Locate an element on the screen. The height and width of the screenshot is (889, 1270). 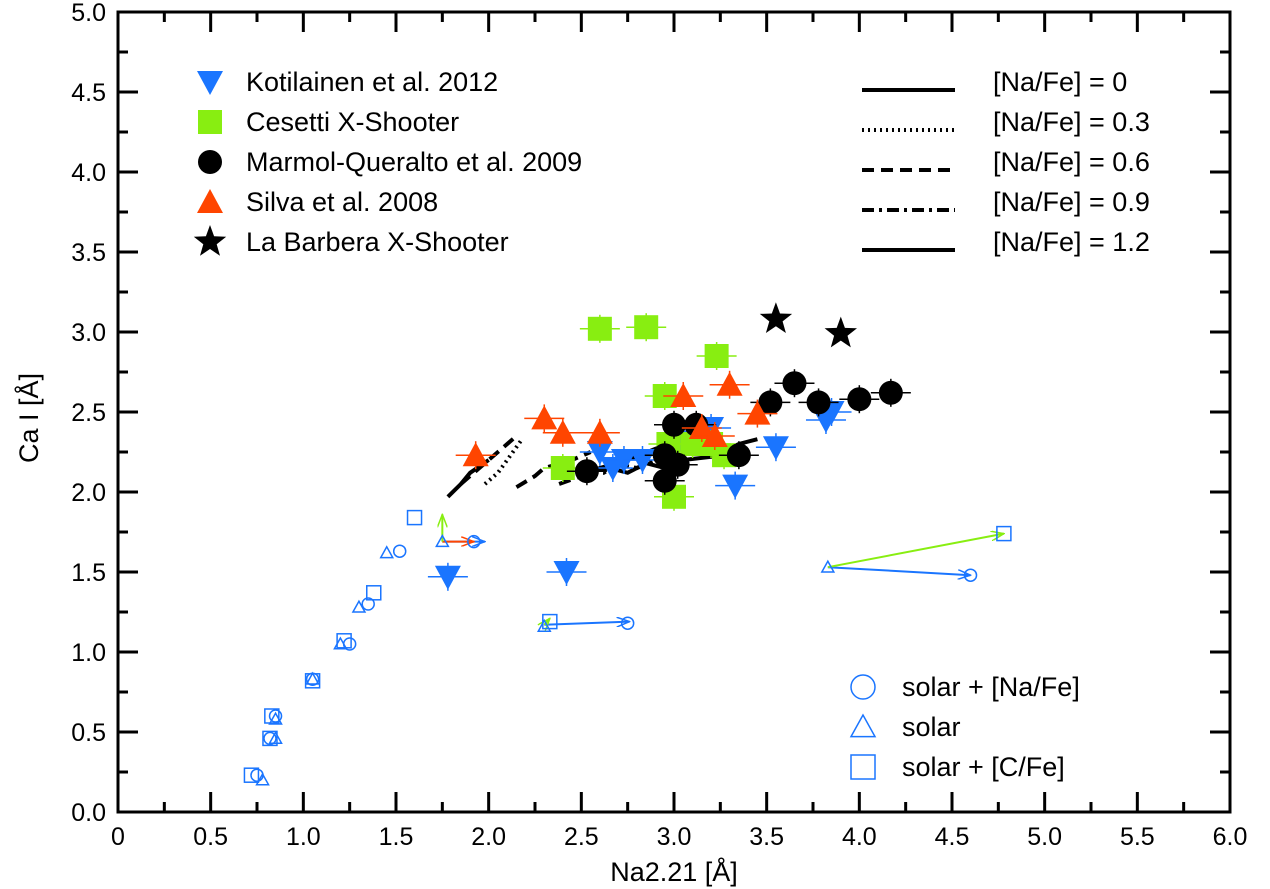
y-tick-label: 3.0 is located at coordinates (88, 333).